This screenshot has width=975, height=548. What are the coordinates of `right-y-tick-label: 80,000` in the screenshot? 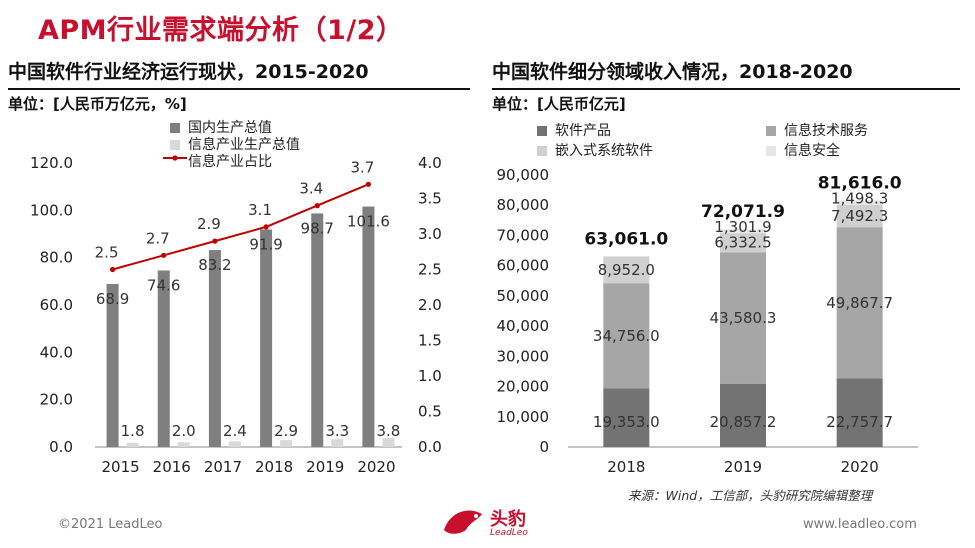 It's located at (523, 205).